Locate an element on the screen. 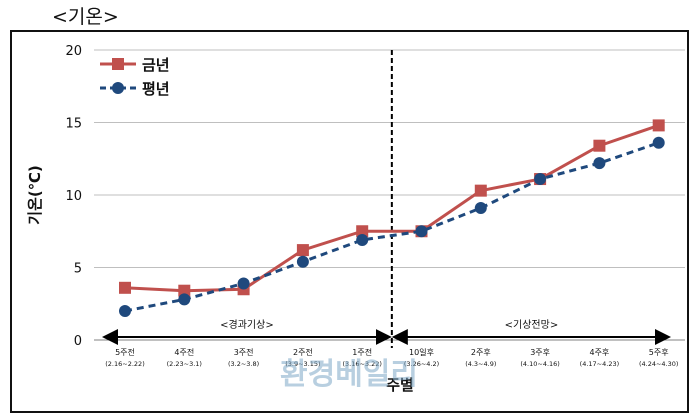 The height and width of the screenshot is (419, 699). legend-label: 평년 is located at coordinates (156, 89).